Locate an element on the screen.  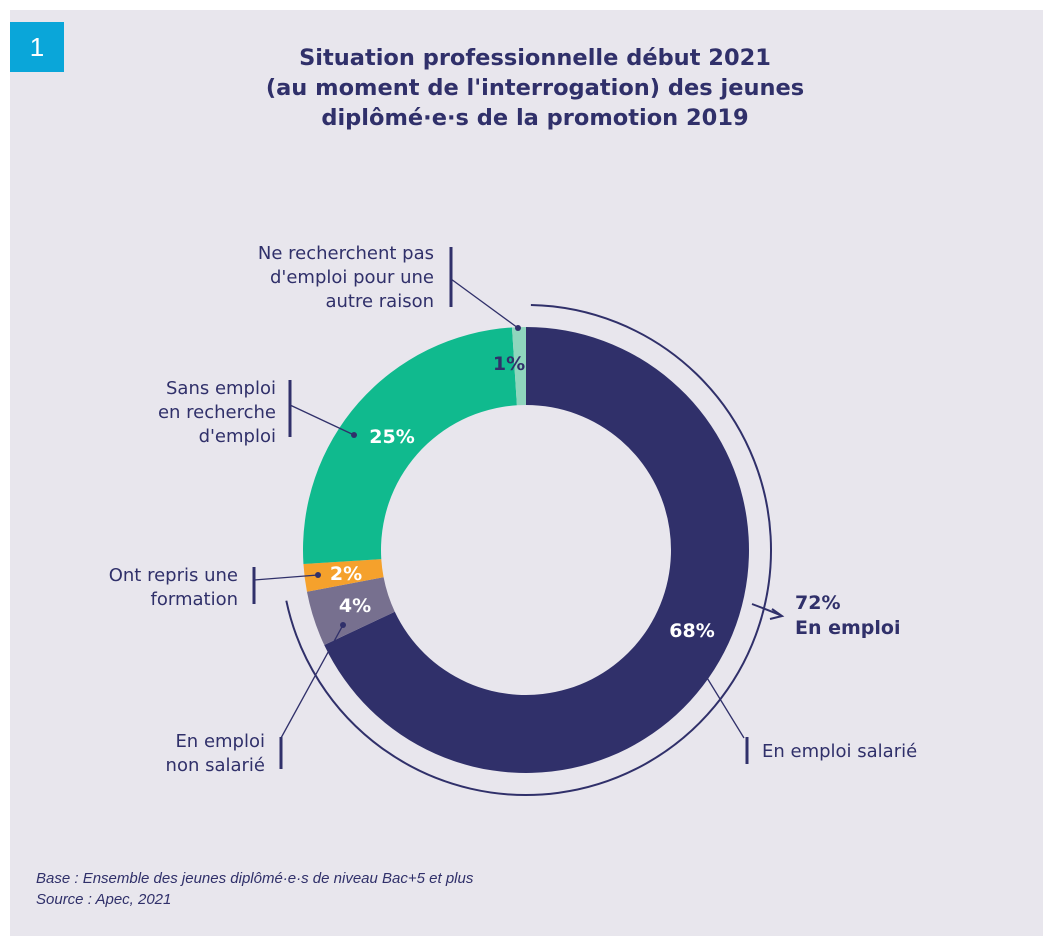
value-label-non-salarie: 4% is located at coordinates (355, 606).